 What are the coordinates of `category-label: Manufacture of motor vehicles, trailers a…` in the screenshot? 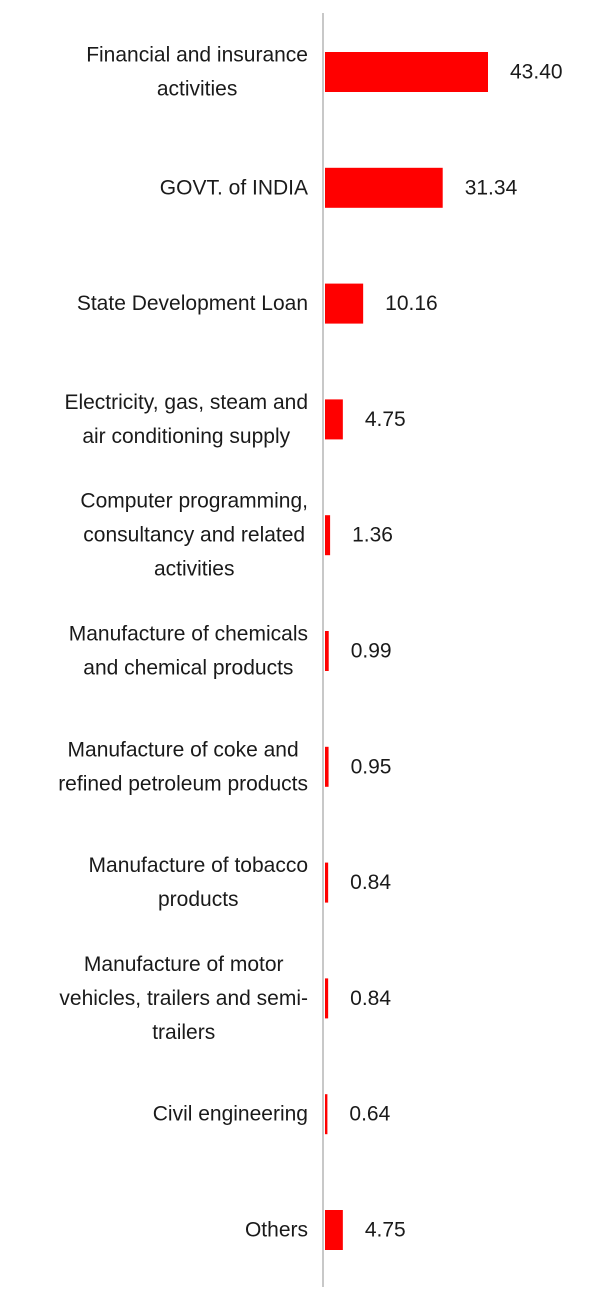 It's located at (183, 998).